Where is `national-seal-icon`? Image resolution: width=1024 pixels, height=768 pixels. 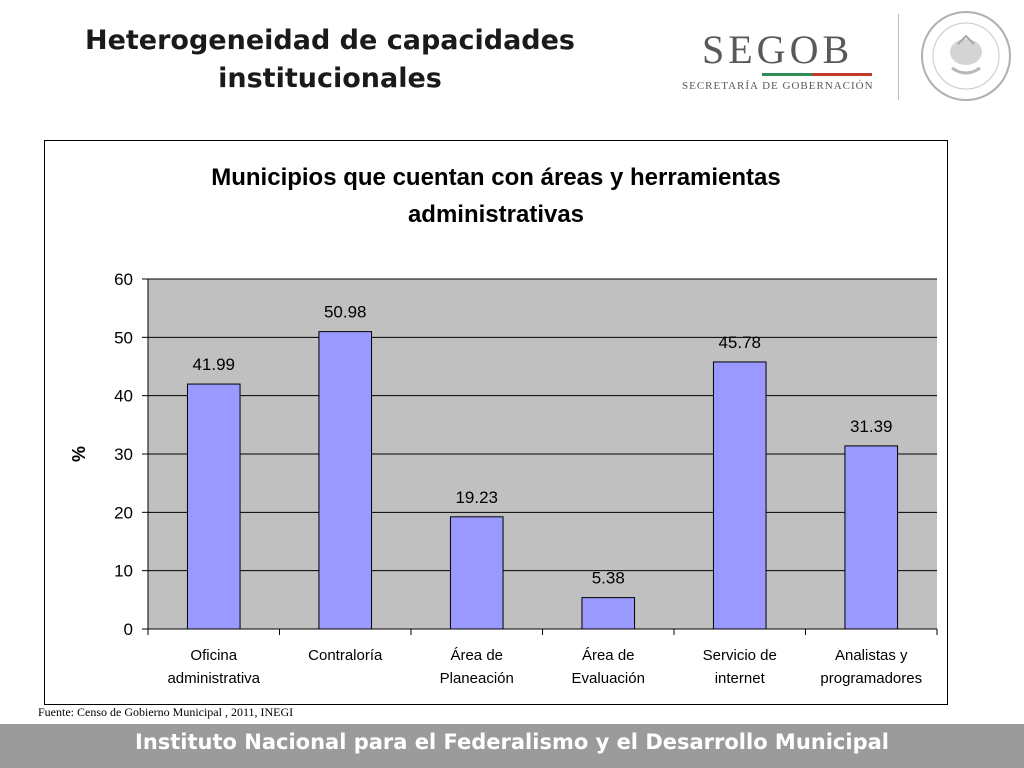 national-seal-icon is located at coordinates (966, 56).